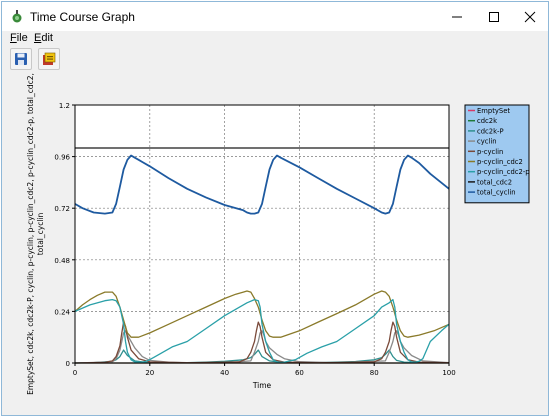 The image size is (550, 417). Describe the element at coordinates (62, 209) in the screenshot. I see `y-tick-label: 0.72` at that location.